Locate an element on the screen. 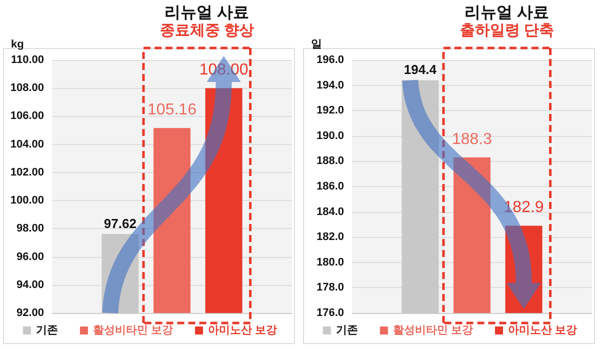 The height and width of the screenshot is (349, 600). y-tick-label: 108.00 is located at coordinates (27, 88).